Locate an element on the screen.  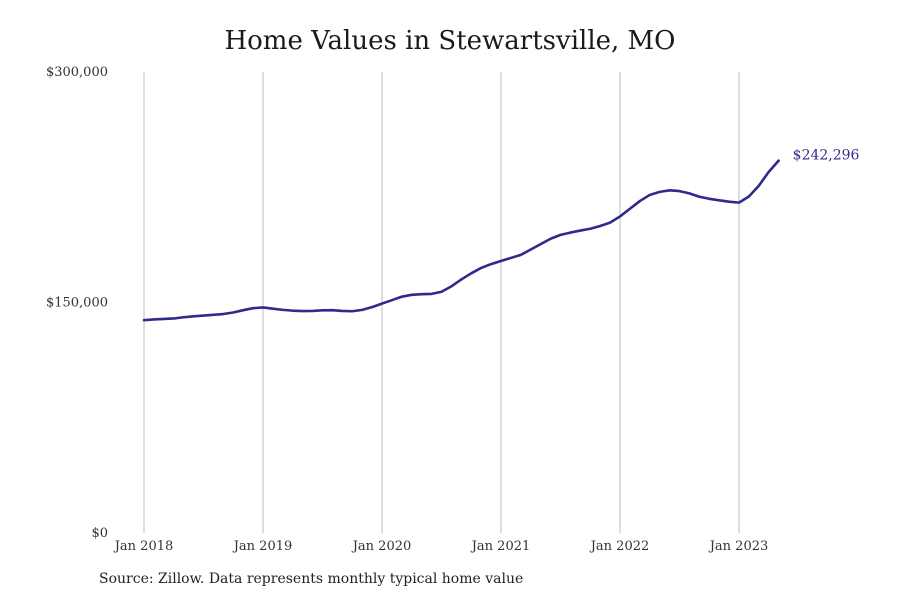
y-tick-label: $0 is located at coordinates (99, 533).